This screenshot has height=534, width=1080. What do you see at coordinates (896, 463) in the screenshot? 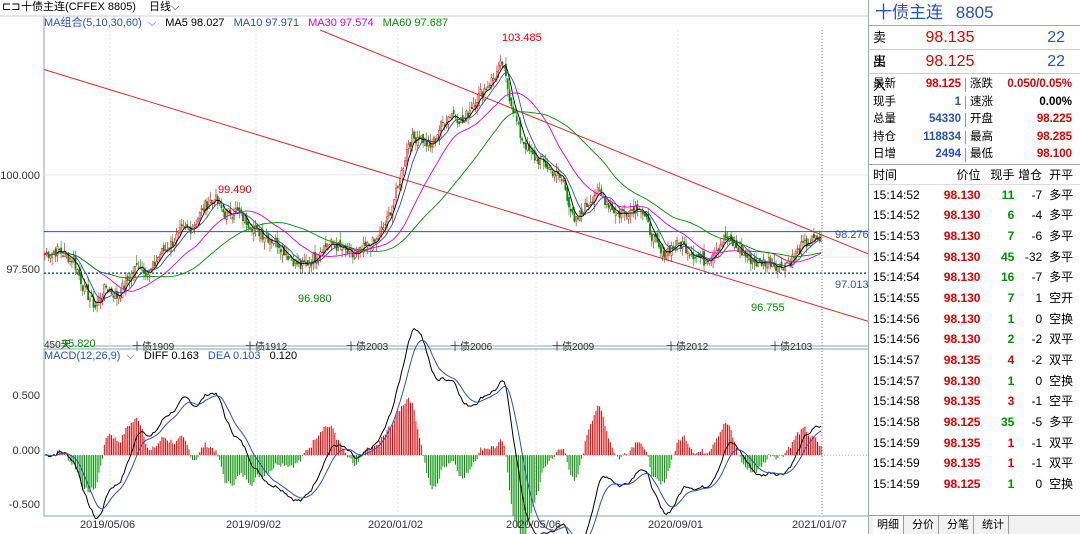
I see `tick-time: 15:14:59` at bounding box center [896, 463].